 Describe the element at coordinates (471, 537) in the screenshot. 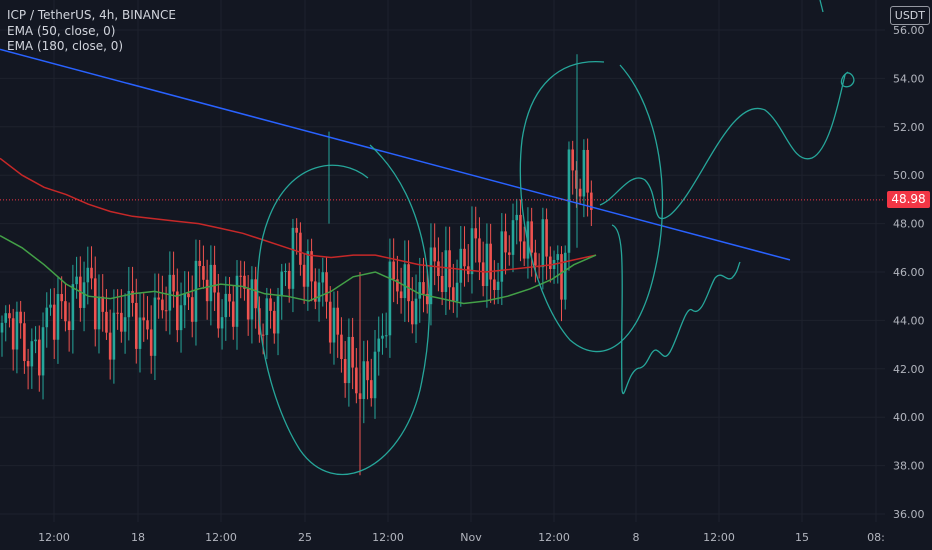

I see `x-tick-label: Nov` at that location.